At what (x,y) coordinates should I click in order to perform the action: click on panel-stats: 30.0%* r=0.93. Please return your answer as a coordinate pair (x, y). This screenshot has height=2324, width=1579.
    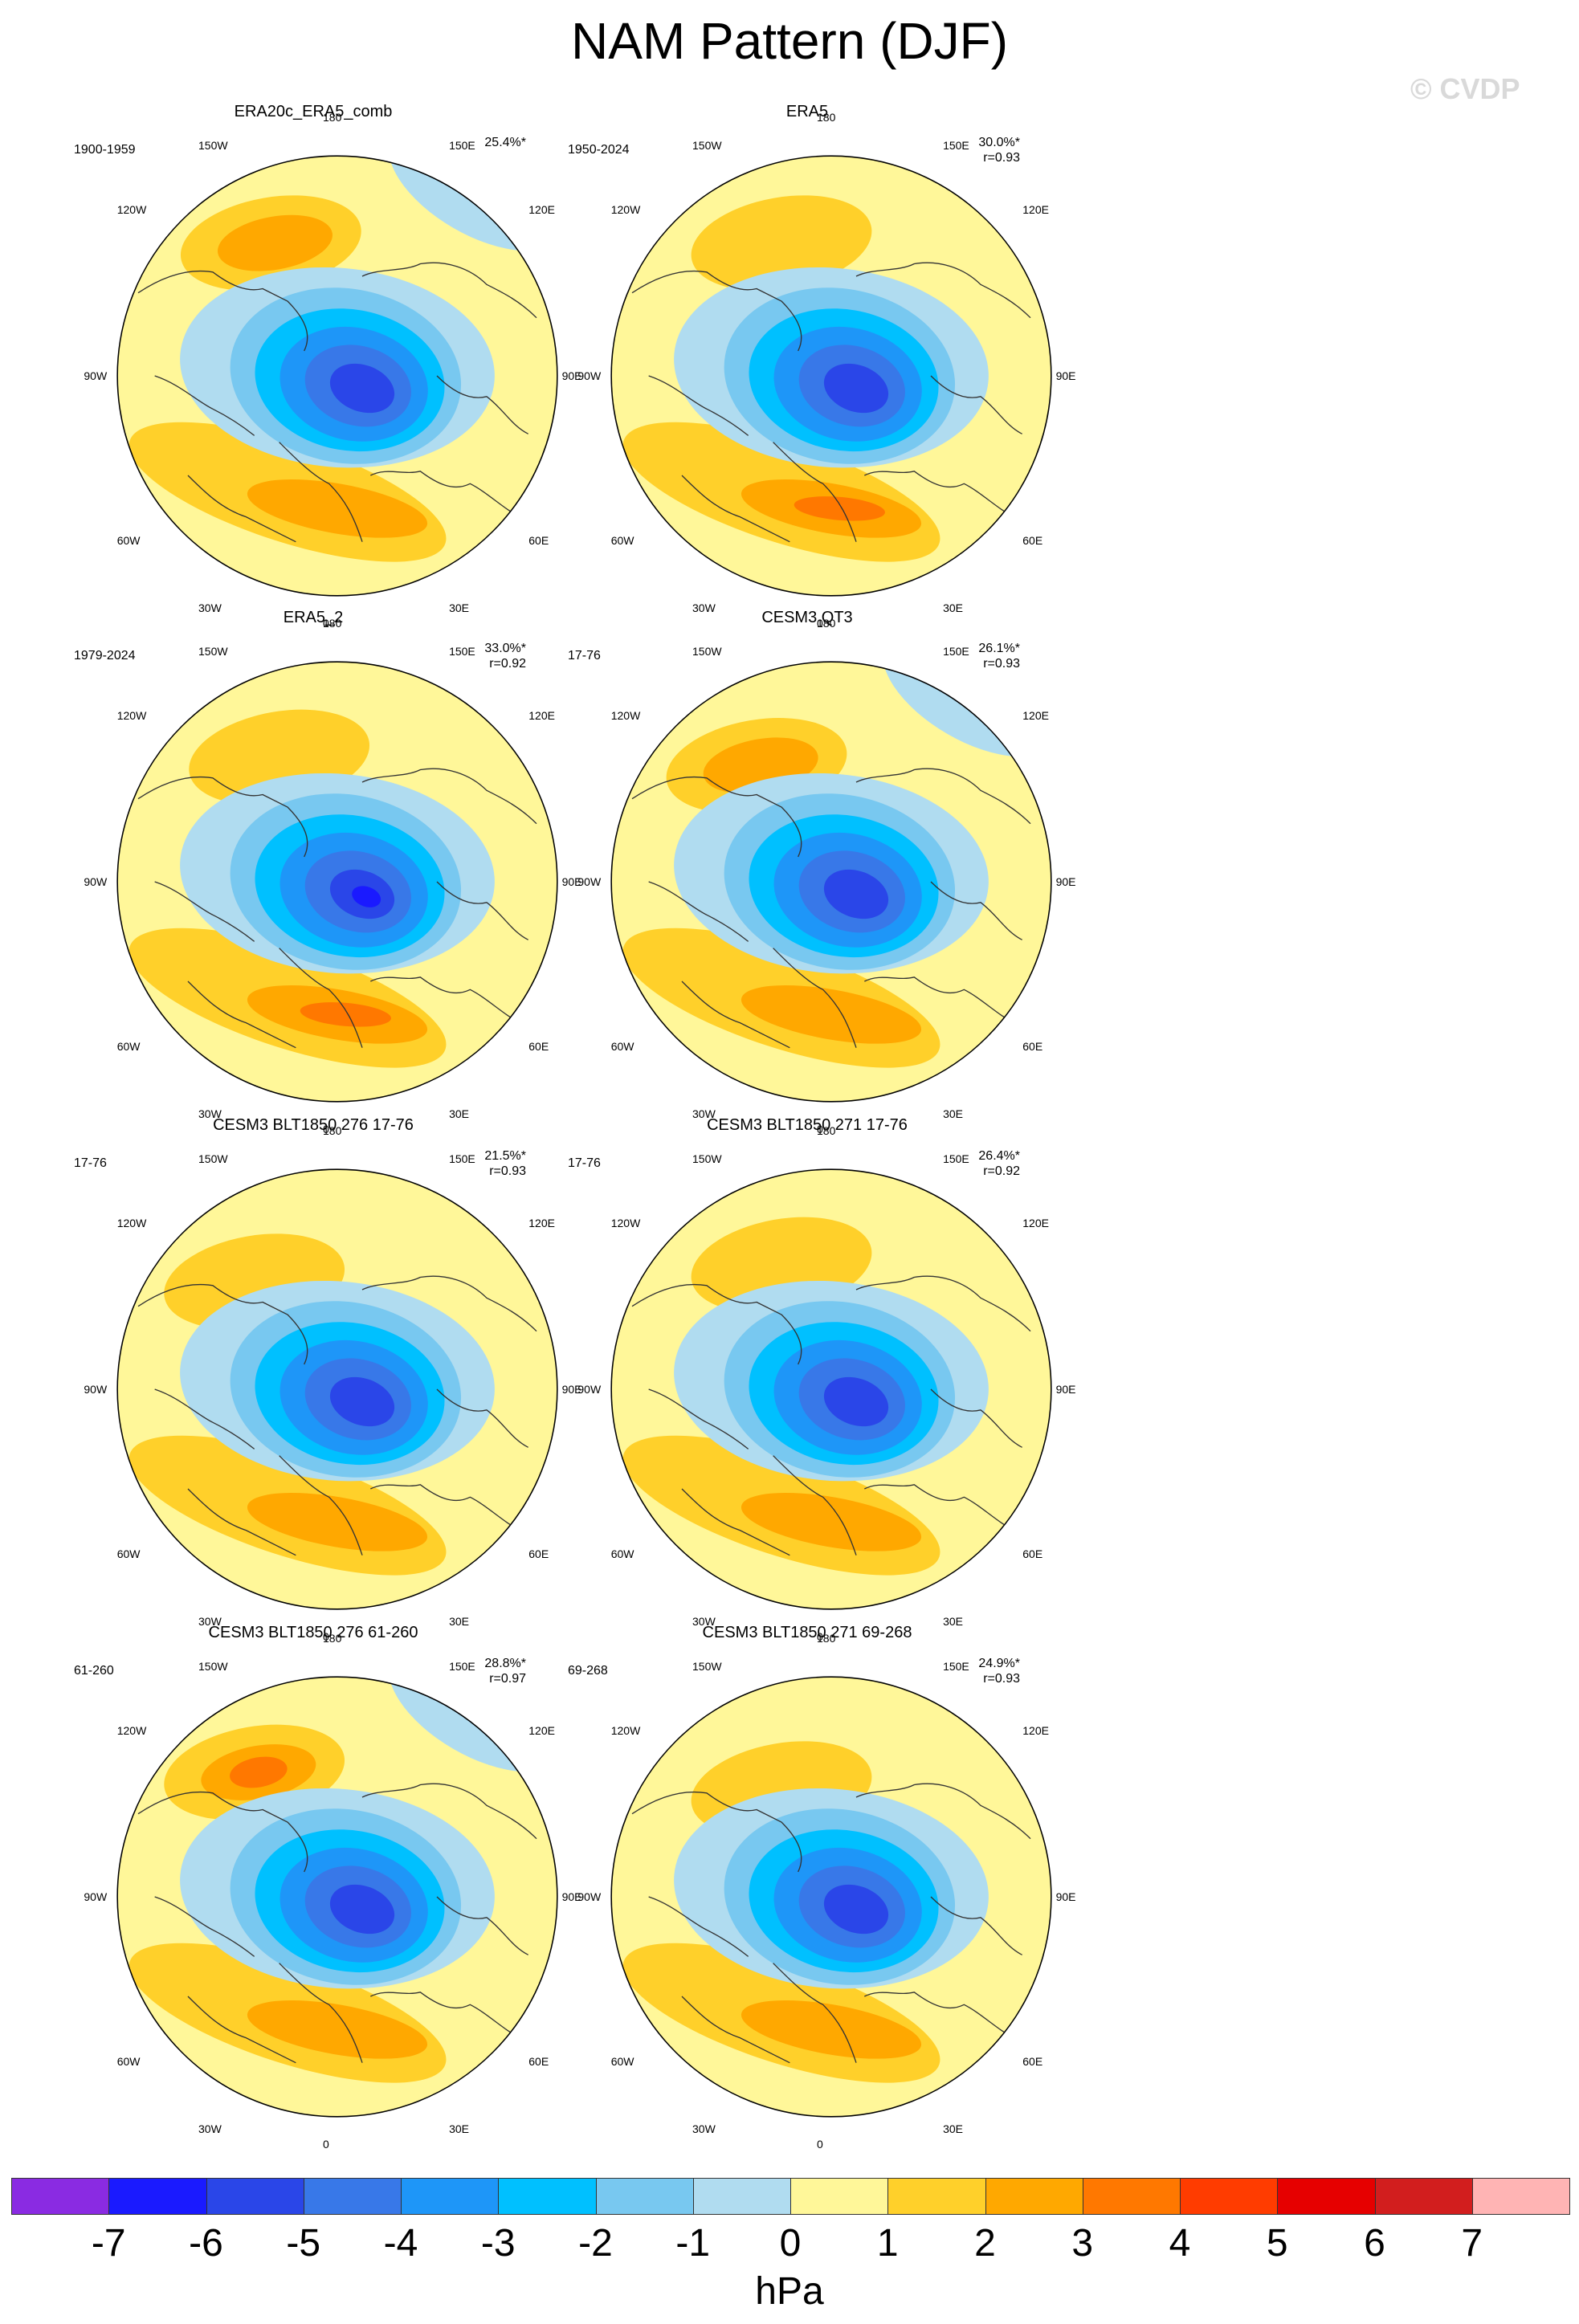
    Looking at the image, I should click on (951, 150).